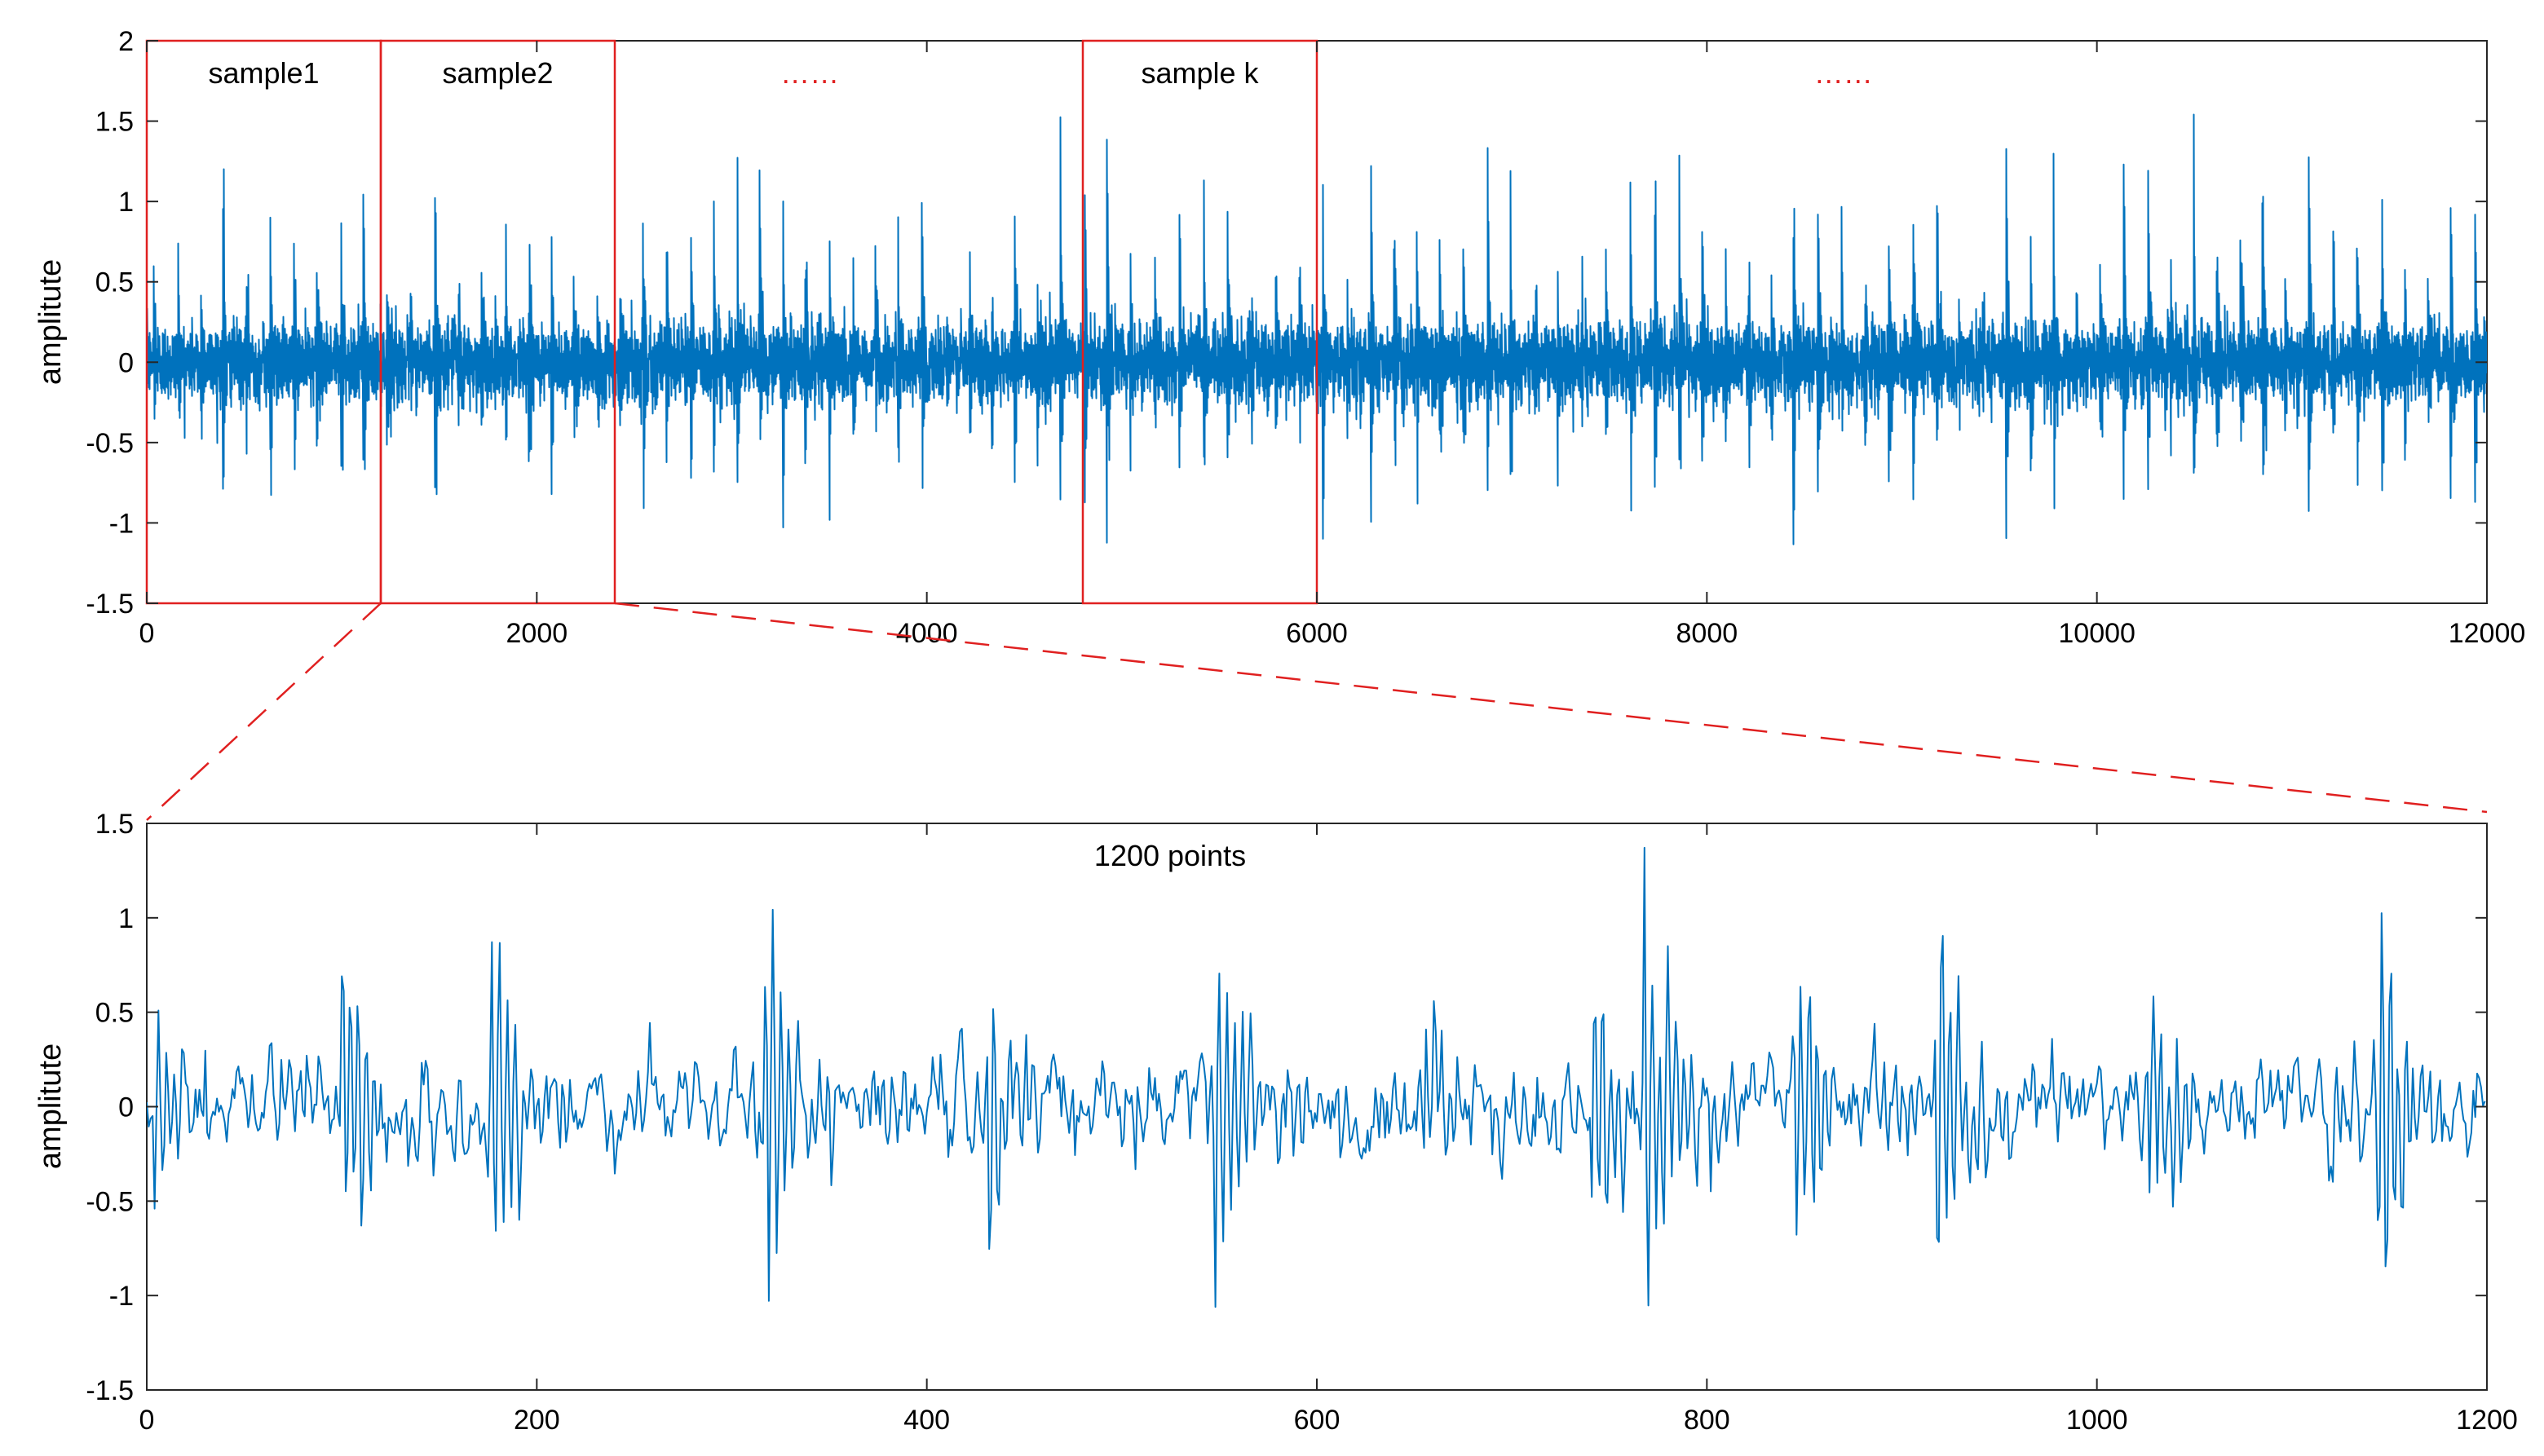 The image size is (2544, 1456). Describe the element at coordinates (2097, 1421) in the screenshot. I see `x-tick-label: 1000` at that location.